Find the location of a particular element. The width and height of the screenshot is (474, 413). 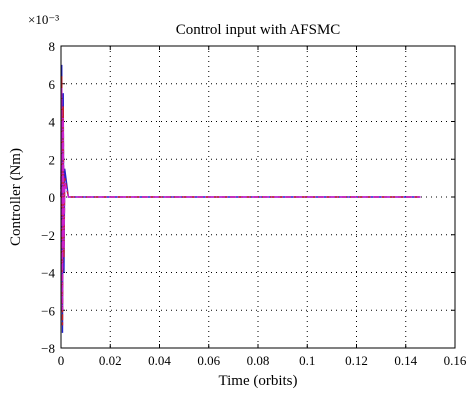

x-tick-label: 0.16 is located at coordinates (455, 360).